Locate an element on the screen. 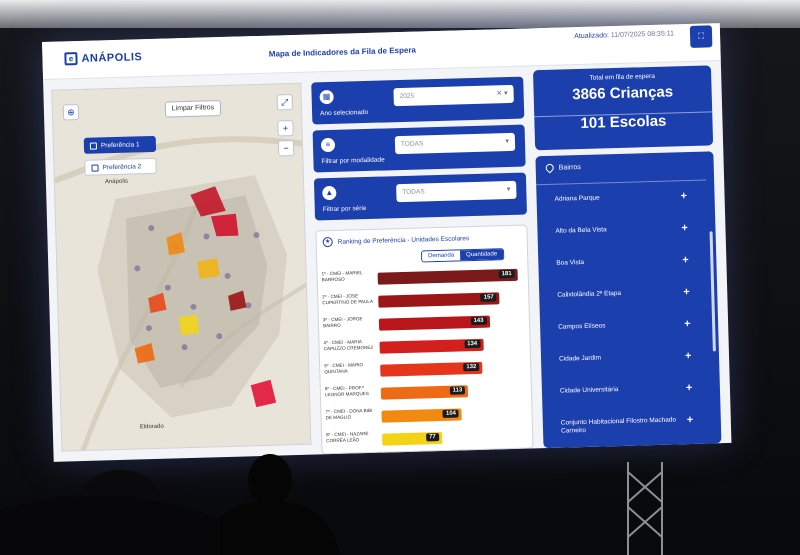  chevron-down-icon: ✕ ▾ is located at coordinates (502, 94).